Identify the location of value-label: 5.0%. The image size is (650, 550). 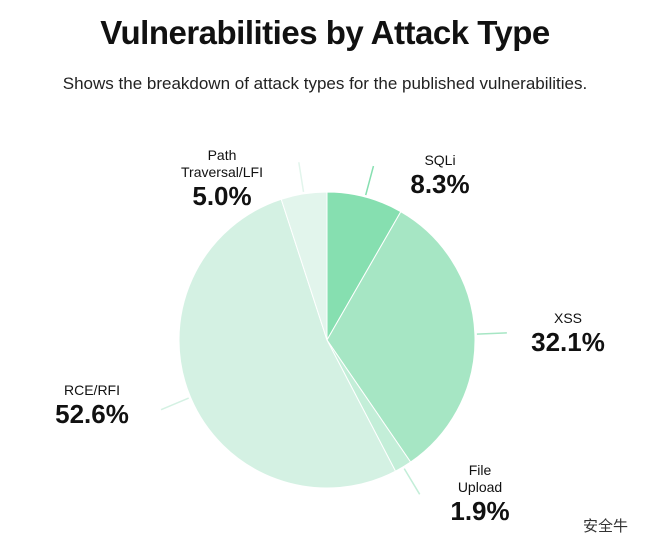
(222, 196).